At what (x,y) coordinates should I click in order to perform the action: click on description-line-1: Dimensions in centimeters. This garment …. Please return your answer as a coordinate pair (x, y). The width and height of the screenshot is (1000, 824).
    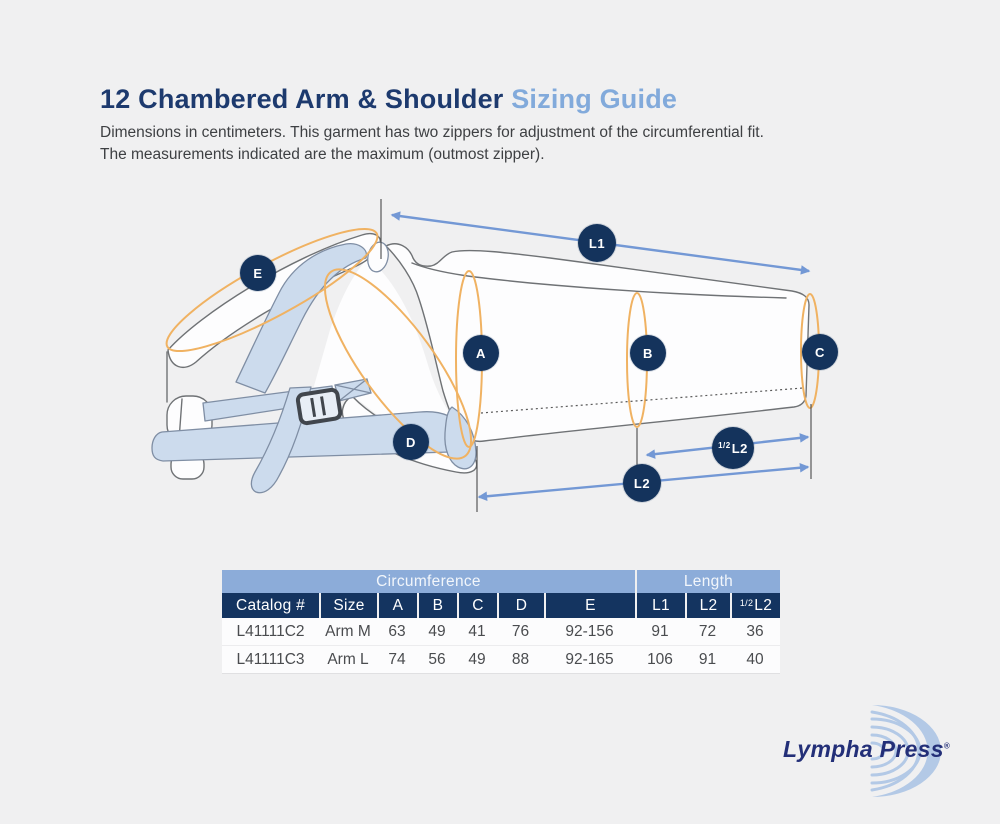
    Looking at the image, I should click on (432, 132).